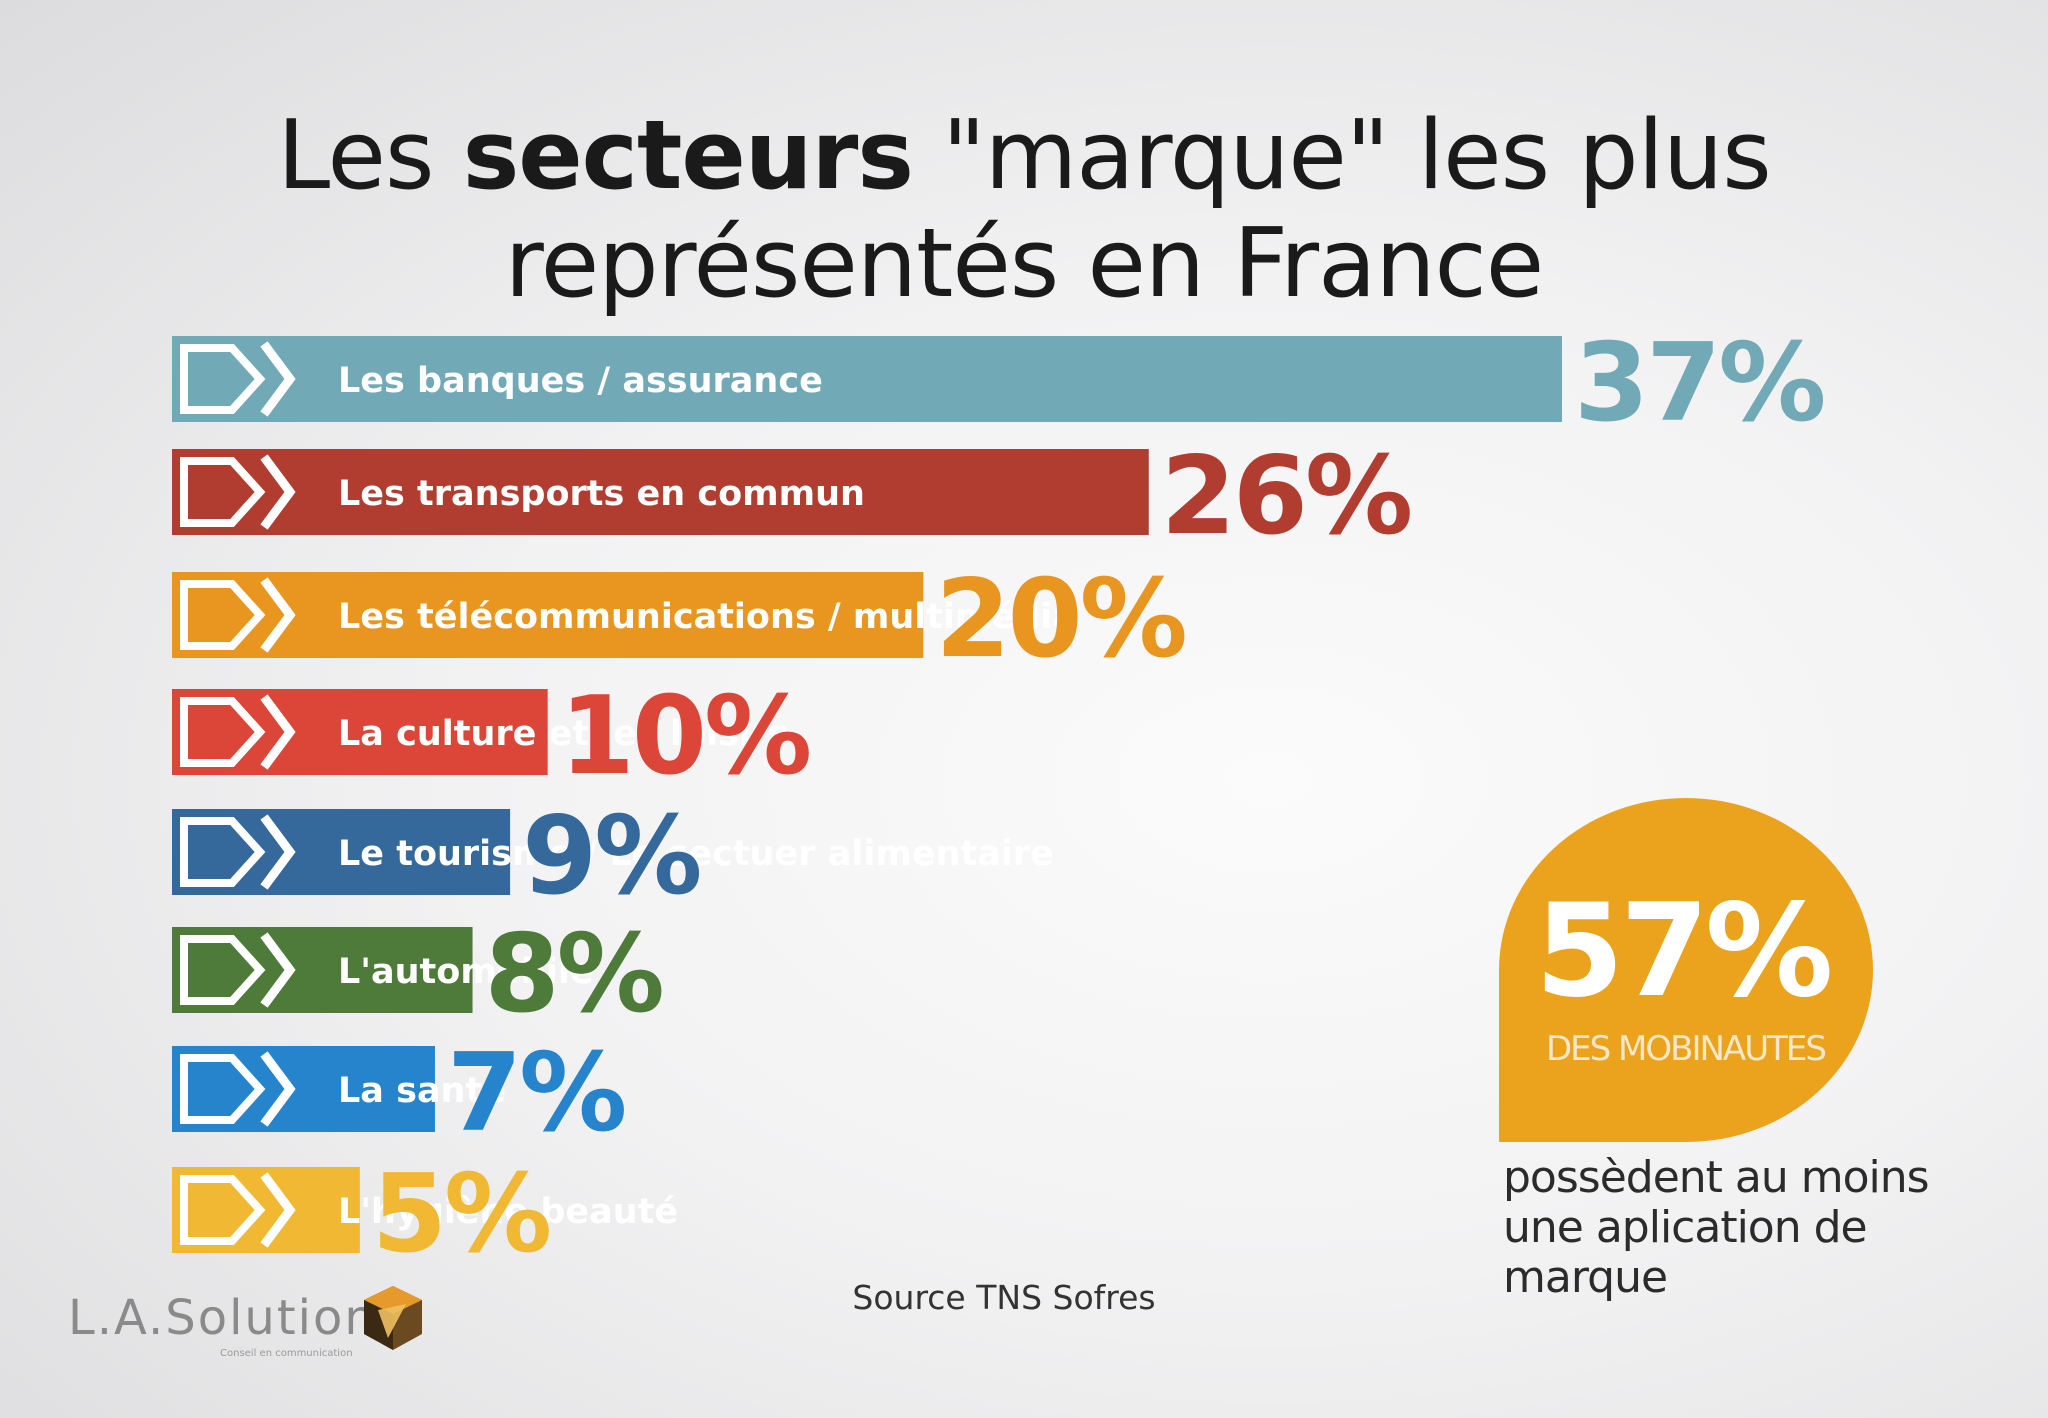  I want to click on source-text: Source TNS Sofres, so click(1004, 1297).